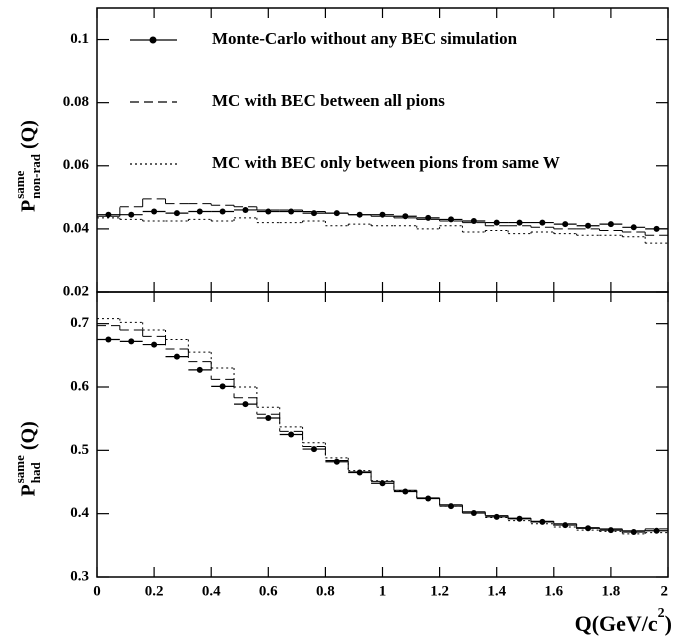 The height and width of the screenshot is (640, 674). I want to click on x-label-end: ), so click(668, 623).